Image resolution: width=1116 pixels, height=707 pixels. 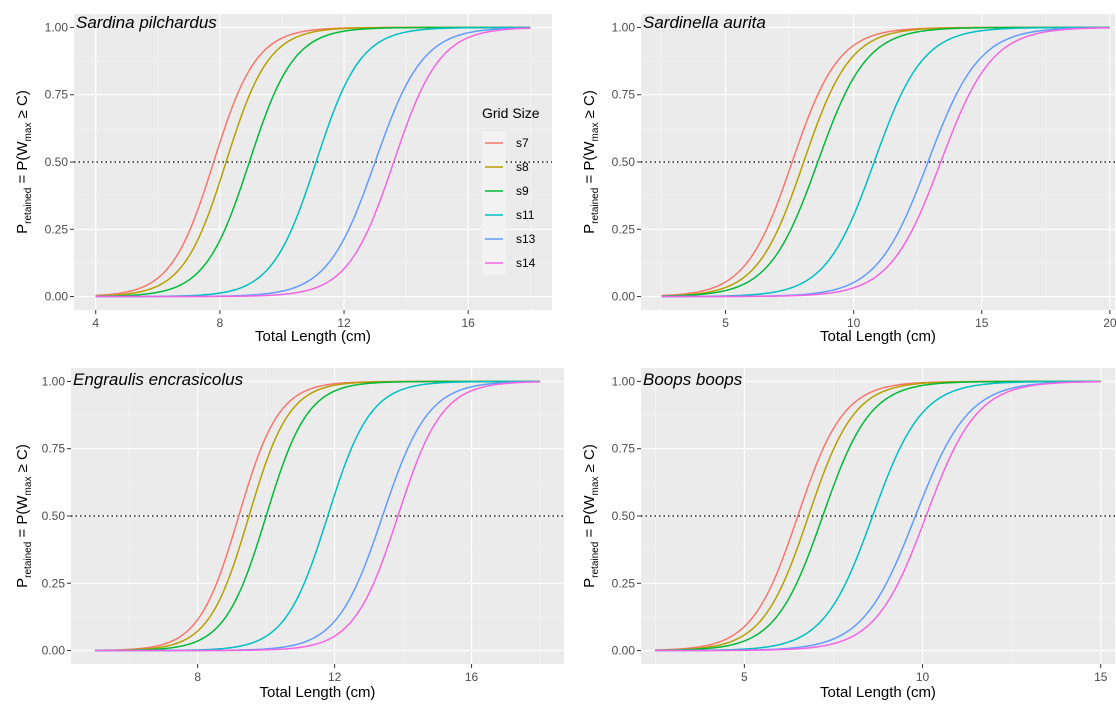 What do you see at coordinates (511, 190) in the screenshot?
I see `legend: Grid Size s7 s8 s9 s11 s13 s14` at bounding box center [511, 190].